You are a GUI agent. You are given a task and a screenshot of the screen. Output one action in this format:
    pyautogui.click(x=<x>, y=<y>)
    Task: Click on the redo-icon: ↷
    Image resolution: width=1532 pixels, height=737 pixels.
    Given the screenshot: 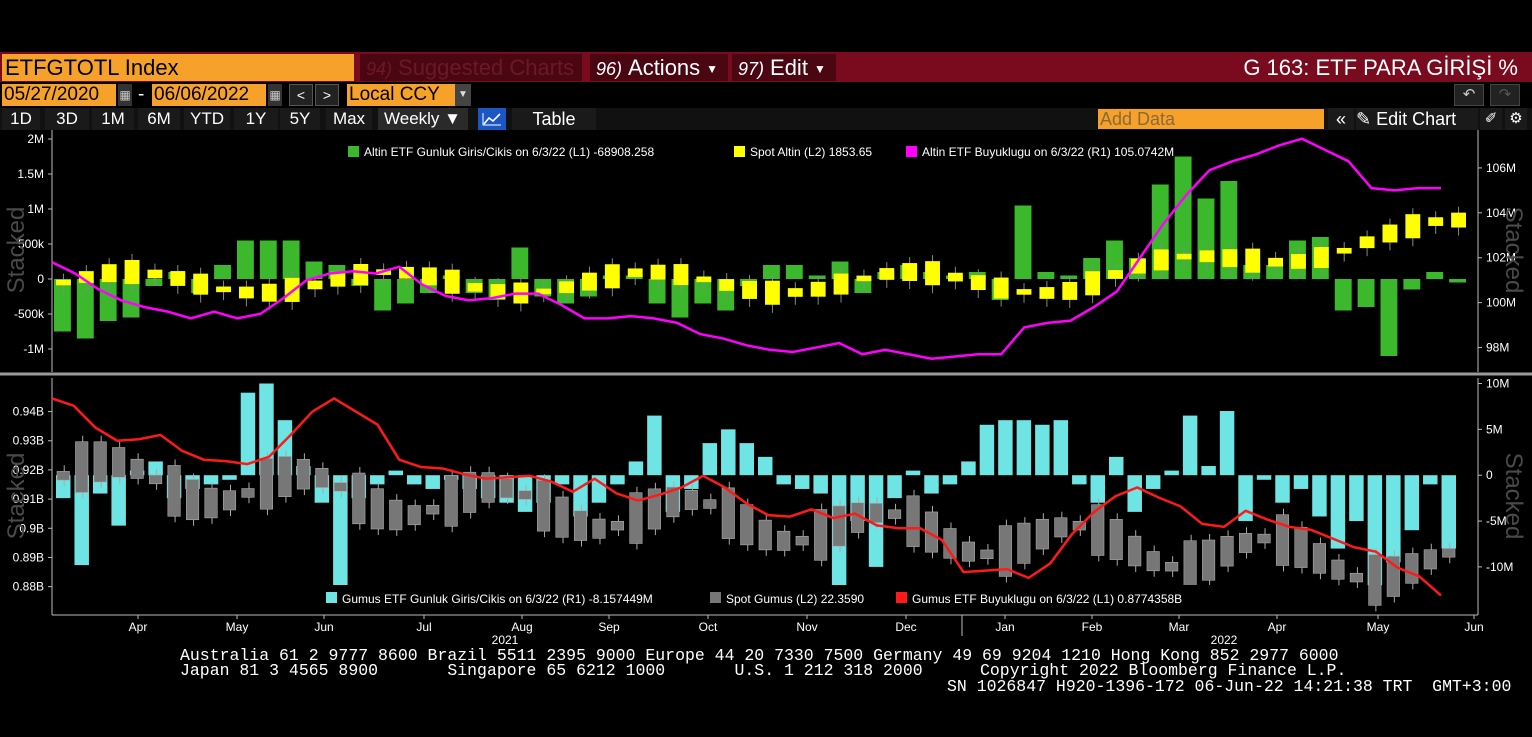 What is the action you would take?
    pyautogui.click(x=1505, y=95)
    